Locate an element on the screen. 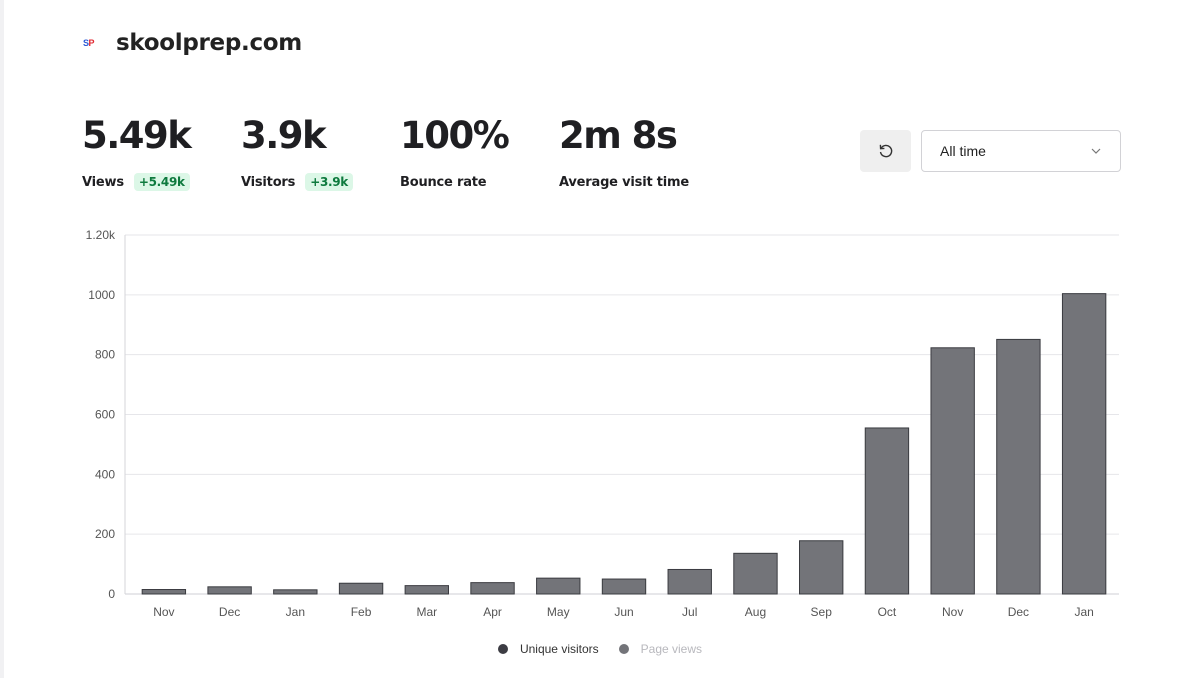 This screenshot has width=1200, height=678. change-badge: +3.9k is located at coordinates (329, 182).